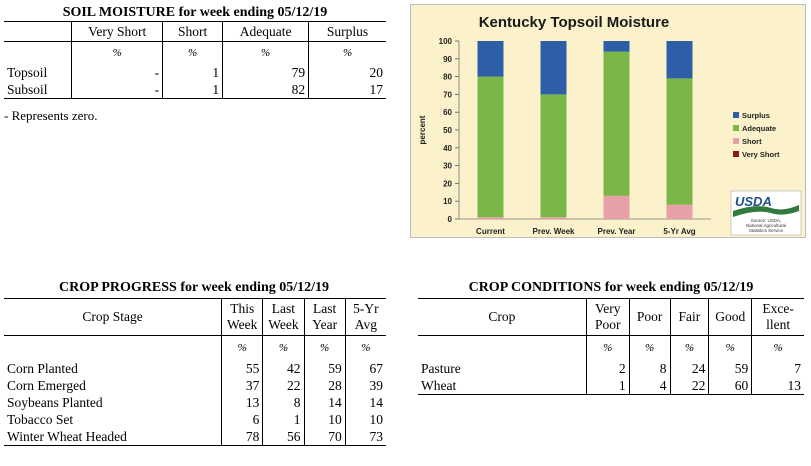 Image resolution: width=811 pixels, height=466 pixels. What do you see at coordinates (797, 368) in the screenshot?
I see `cond-cell: 7` at bounding box center [797, 368].